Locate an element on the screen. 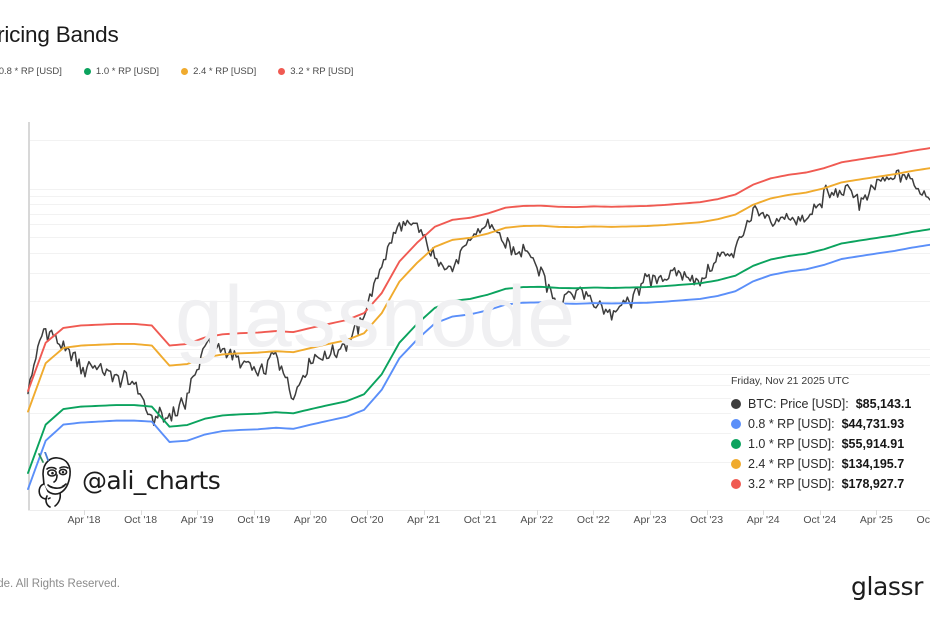 This screenshot has height=620, width=930. x-axis-tick-label: Apr '23 is located at coordinates (650, 520).